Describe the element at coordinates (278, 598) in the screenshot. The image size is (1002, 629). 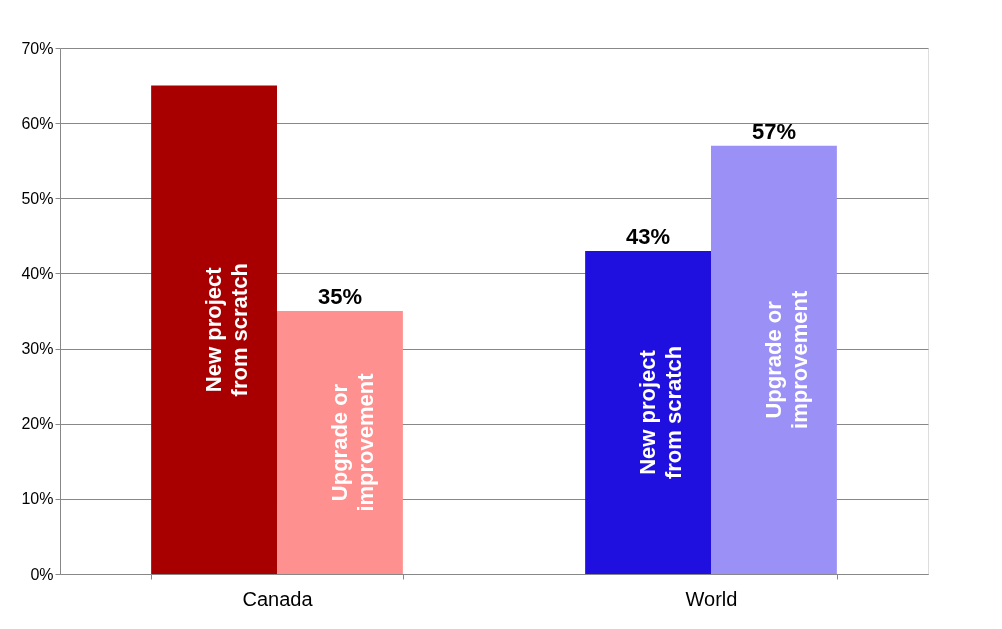
I see `x-tick-label: Canada` at that location.